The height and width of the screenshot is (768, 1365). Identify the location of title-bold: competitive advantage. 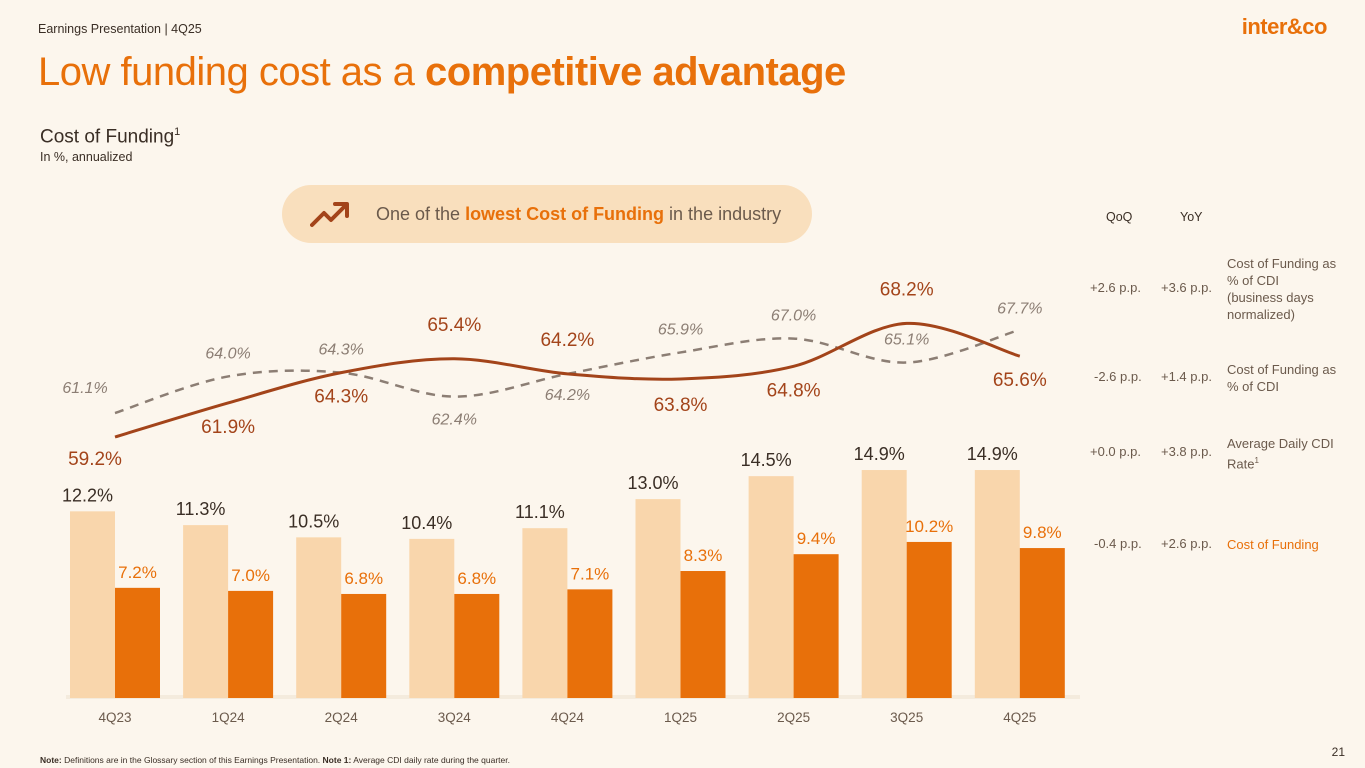
(635, 72).